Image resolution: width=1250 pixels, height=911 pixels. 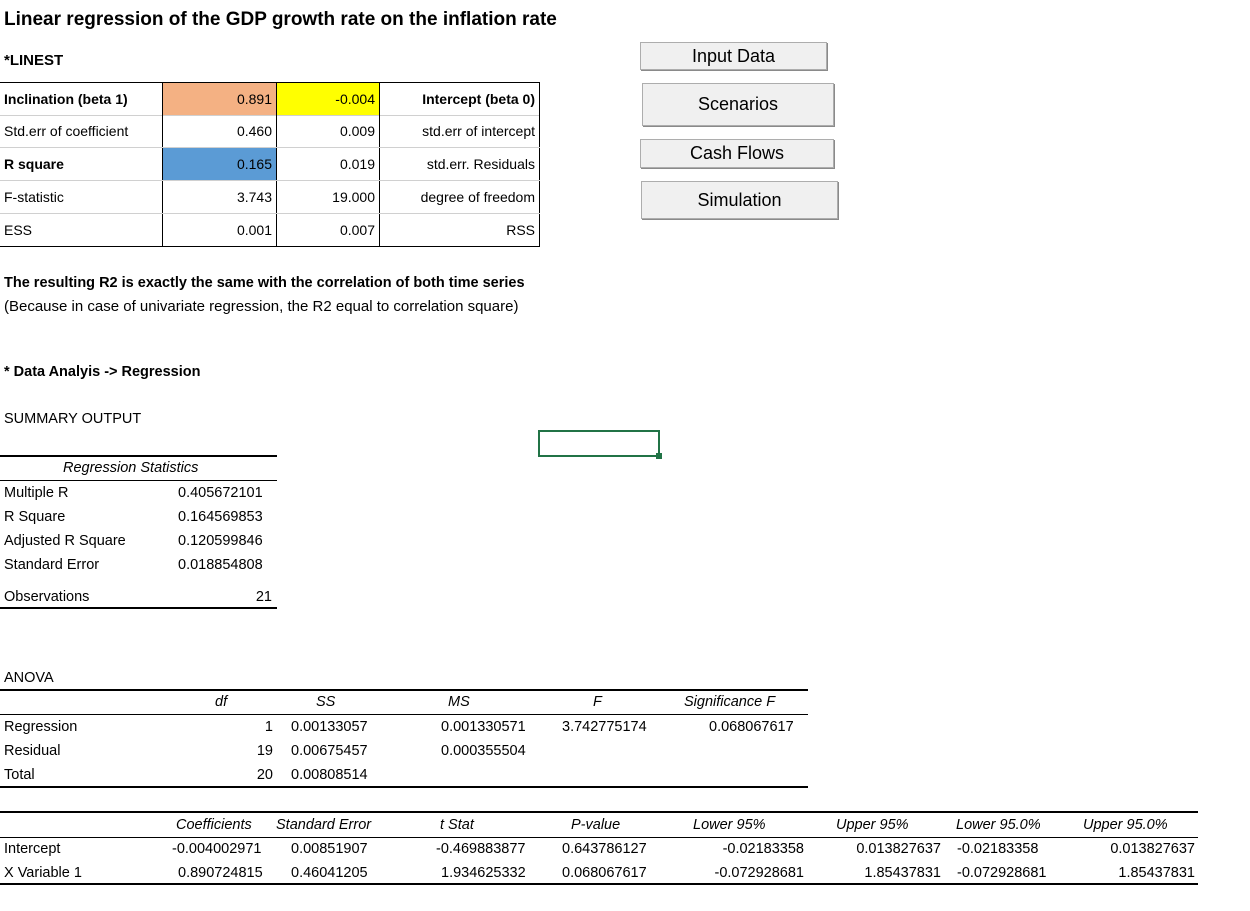 What do you see at coordinates (329, 849) in the screenshot?
I see `coef-stderr: 0.00851907` at bounding box center [329, 849].